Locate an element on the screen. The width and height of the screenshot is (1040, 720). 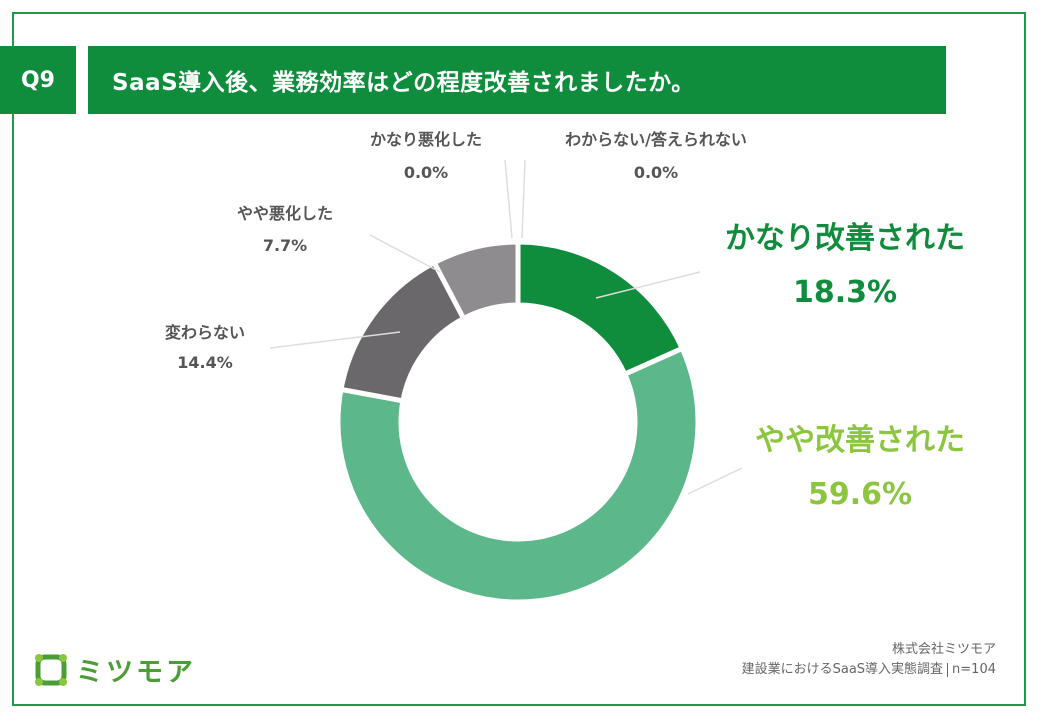
footer-credit: 株式会社ミツモア 建設業におけるSaaS導入実態調査 n=104 is located at coordinates (869, 660).